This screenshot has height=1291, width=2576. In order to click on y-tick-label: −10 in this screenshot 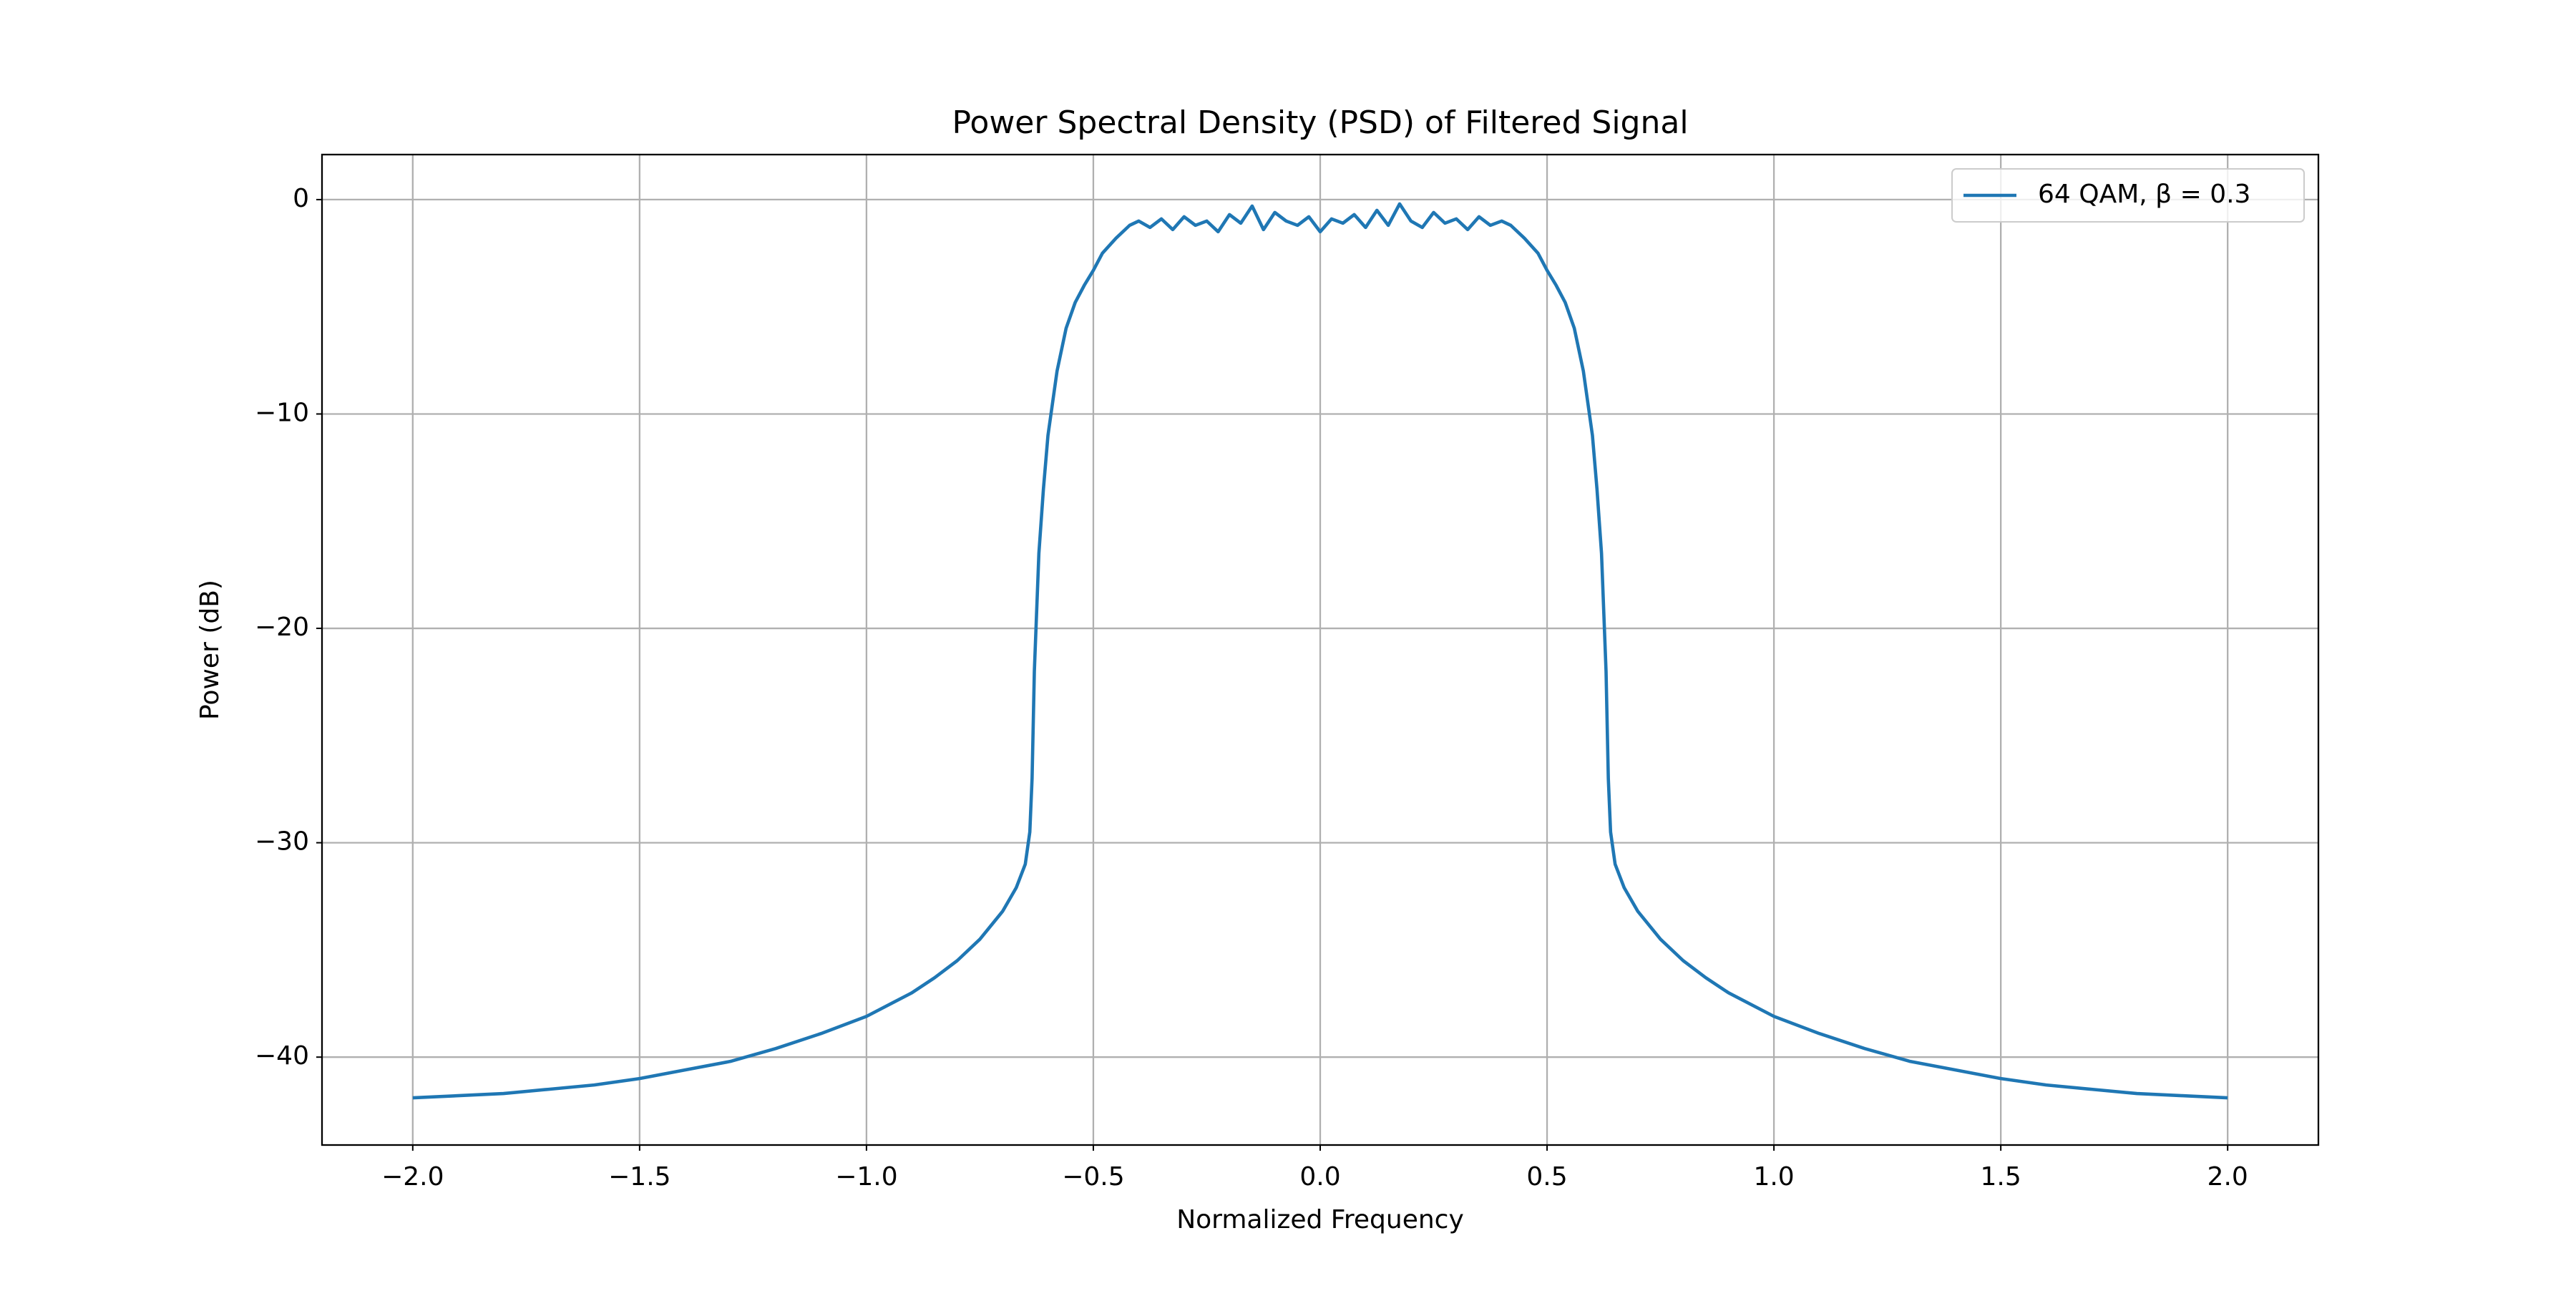, I will do `click(282, 412)`.